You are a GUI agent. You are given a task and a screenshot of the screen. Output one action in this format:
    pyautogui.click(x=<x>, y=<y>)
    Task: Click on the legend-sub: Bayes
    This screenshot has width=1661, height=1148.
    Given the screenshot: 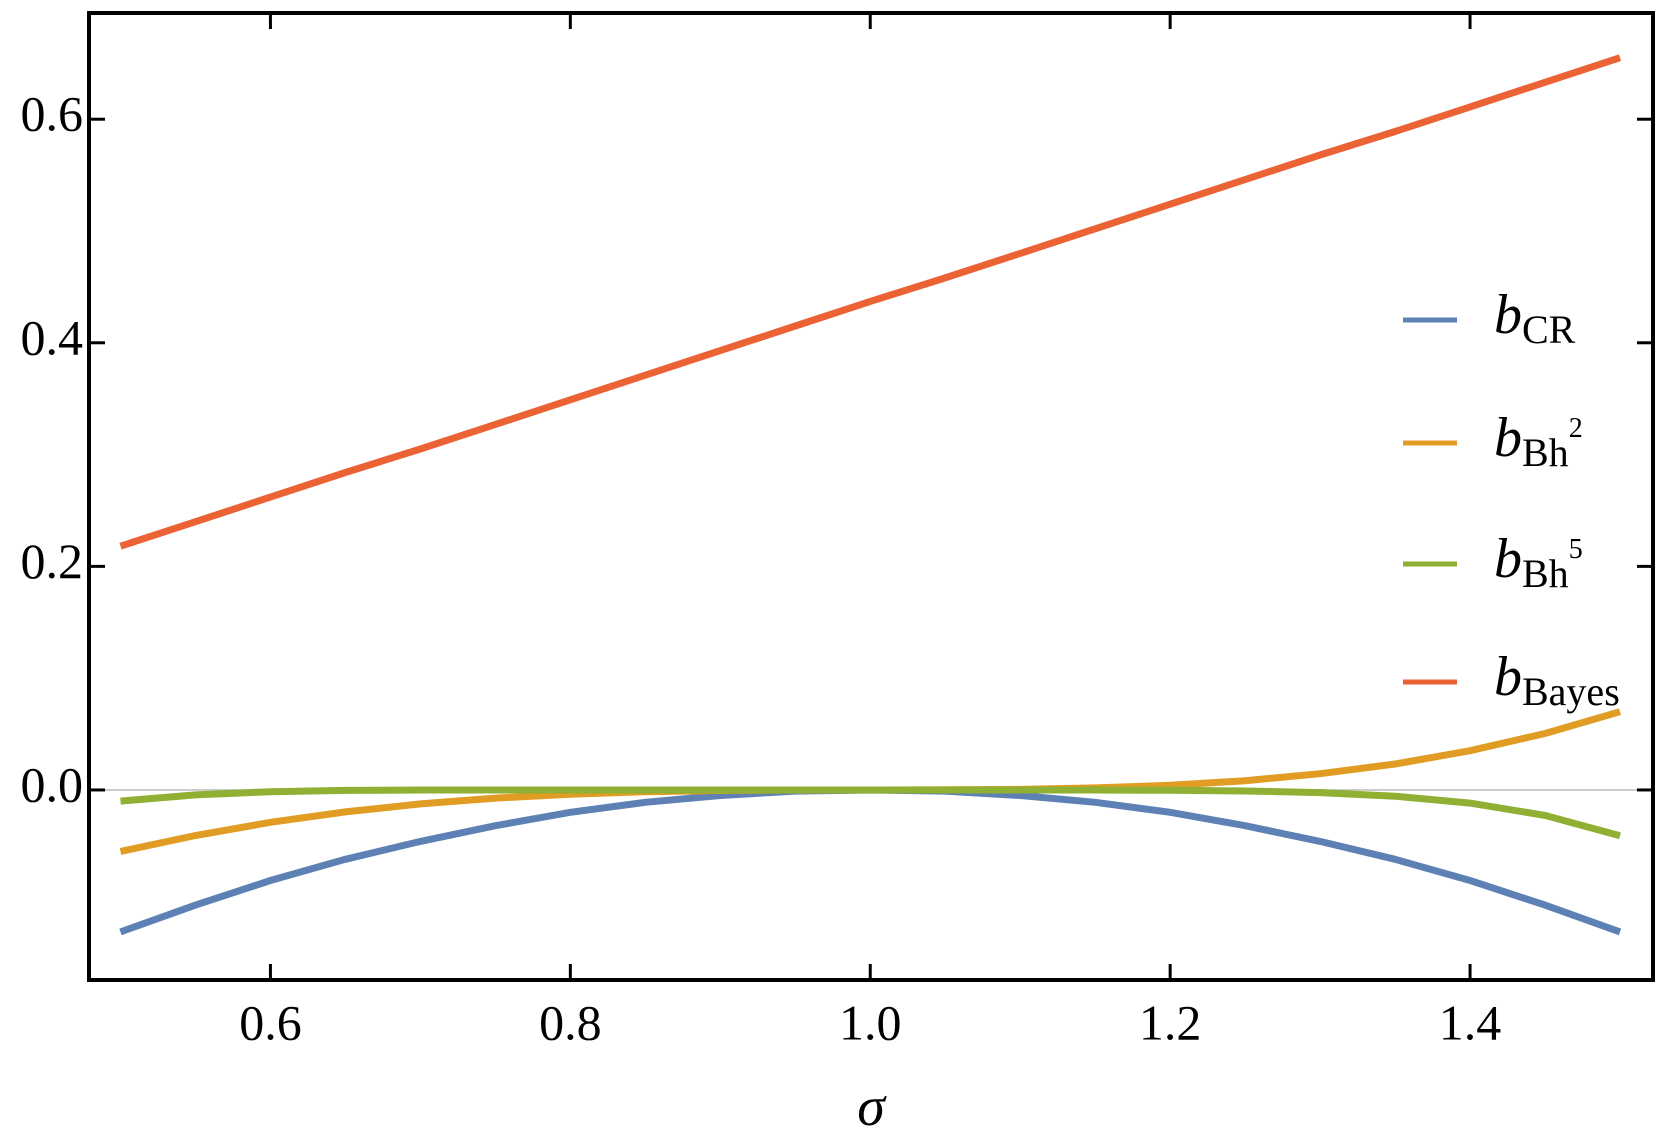 What is the action you would take?
    pyautogui.click(x=1571, y=691)
    